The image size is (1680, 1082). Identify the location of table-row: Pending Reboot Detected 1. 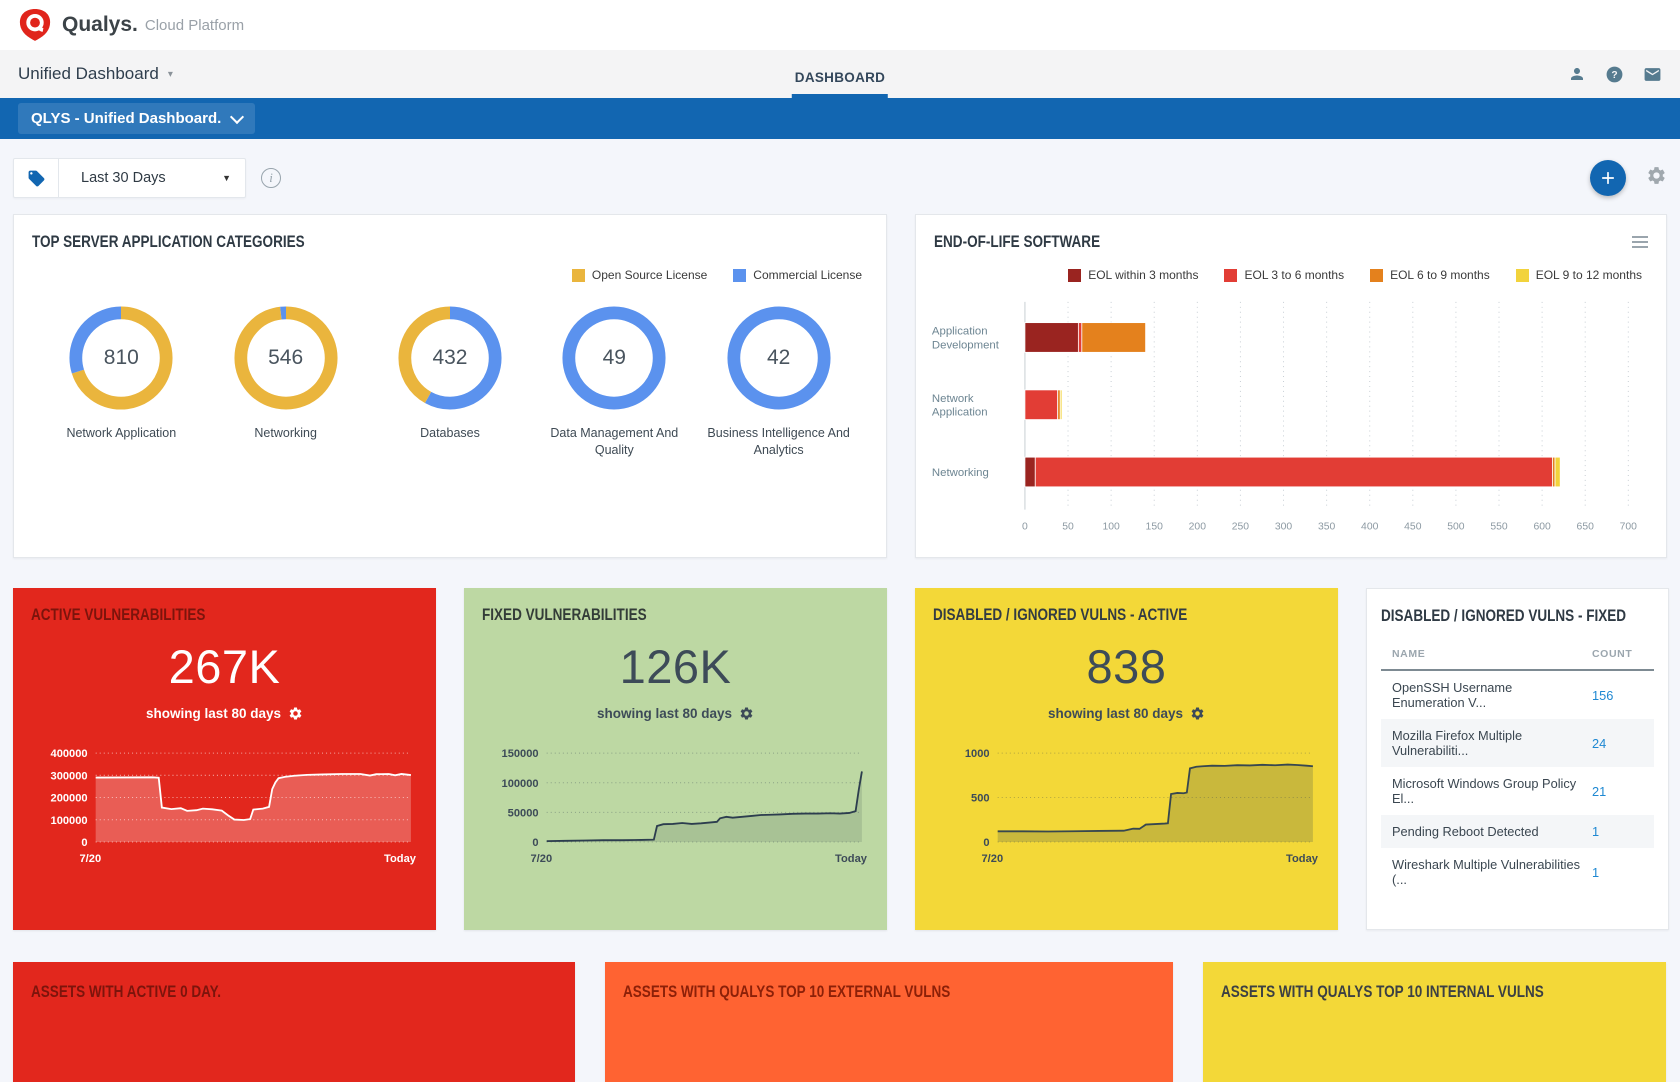
(1517, 831).